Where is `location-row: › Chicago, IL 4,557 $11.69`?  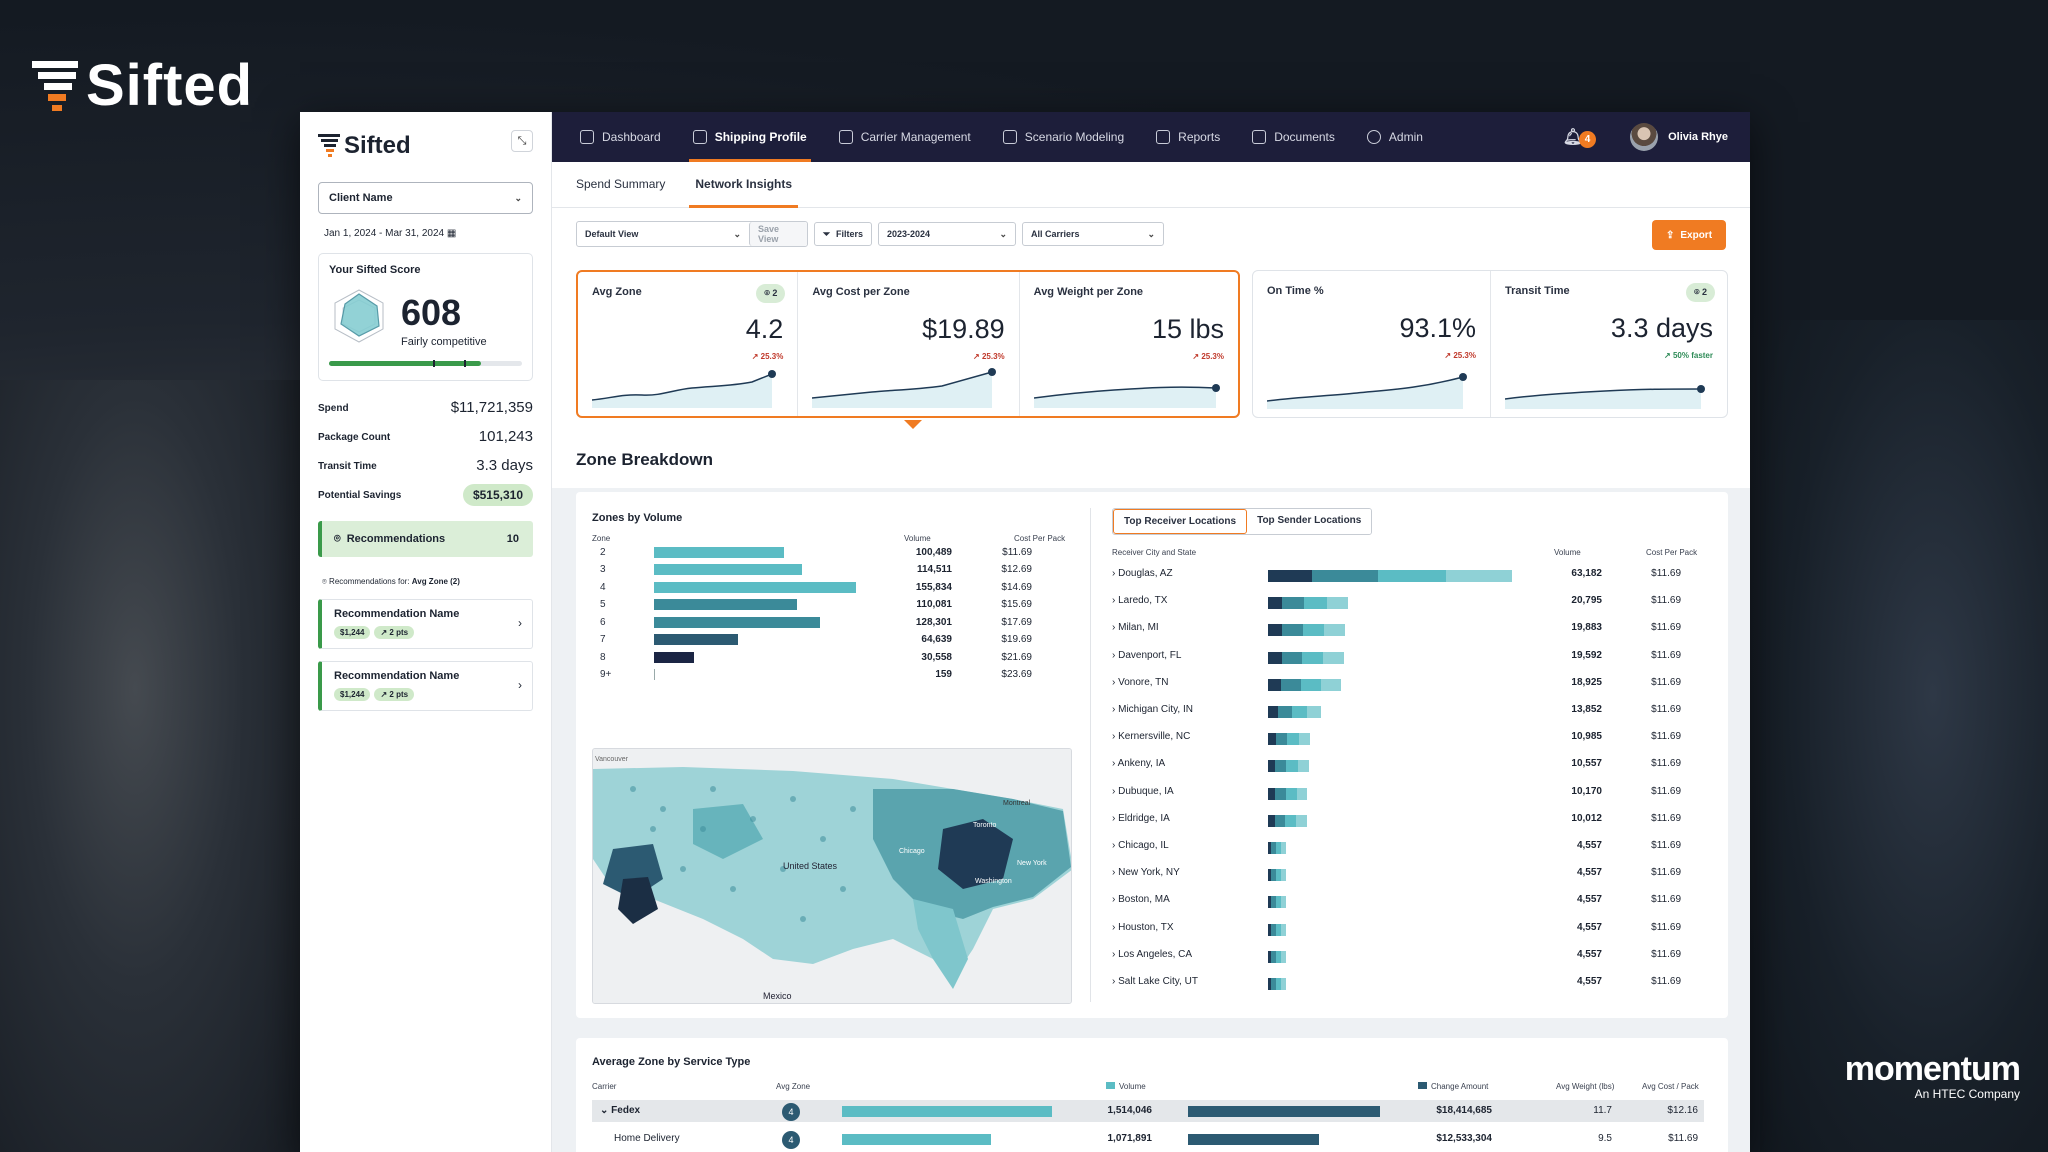
location-row: › Chicago, IL 4,557 $11.69 is located at coordinates (1407, 847).